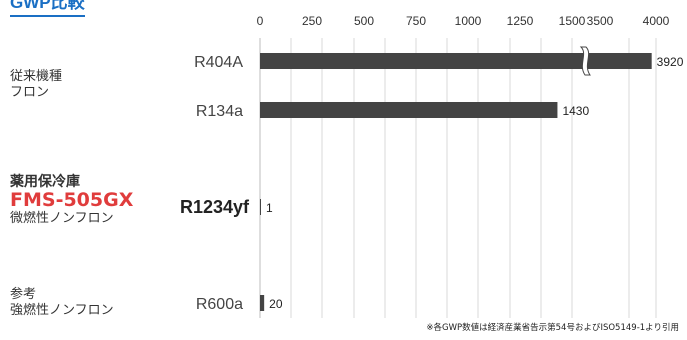  Describe the element at coordinates (30, 92) in the screenshot. I see `group-conventional-line2: フロン` at that location.